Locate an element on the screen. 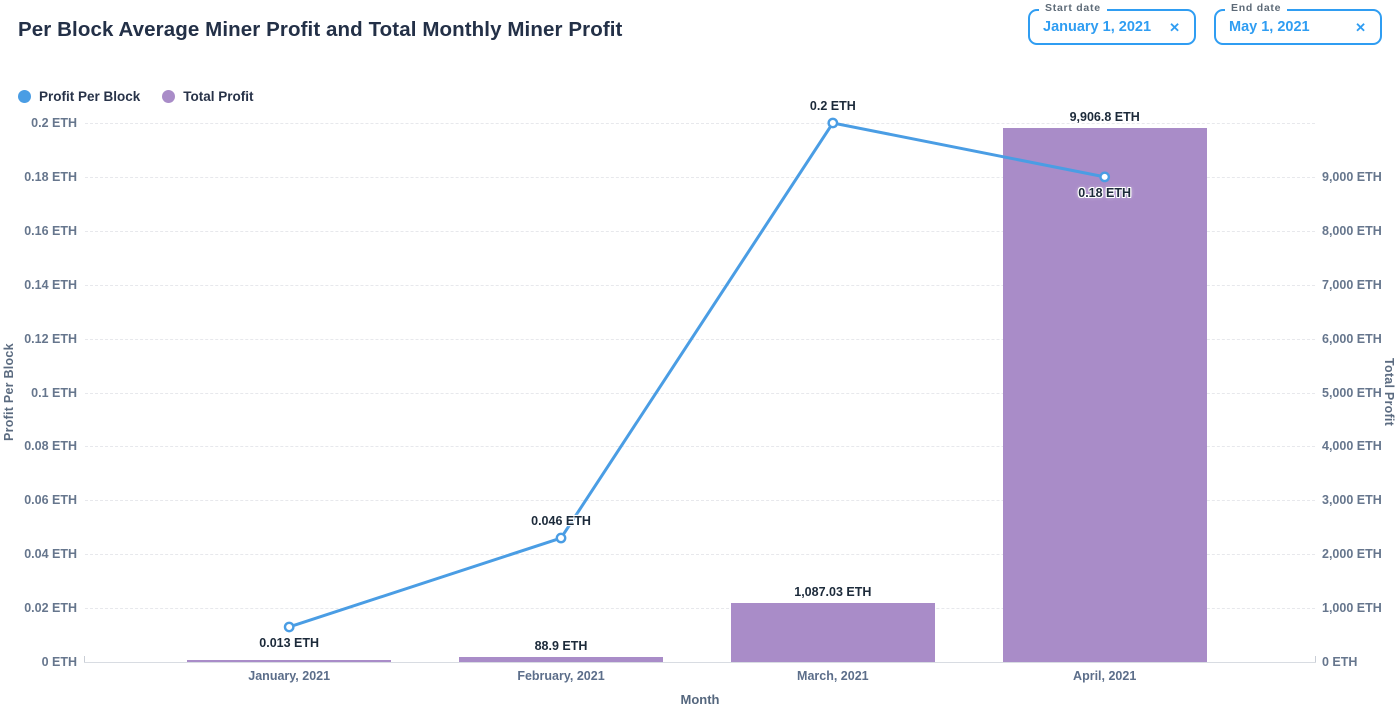  line-value-label: 0.046 ETH is located at coordinates (561, 521).